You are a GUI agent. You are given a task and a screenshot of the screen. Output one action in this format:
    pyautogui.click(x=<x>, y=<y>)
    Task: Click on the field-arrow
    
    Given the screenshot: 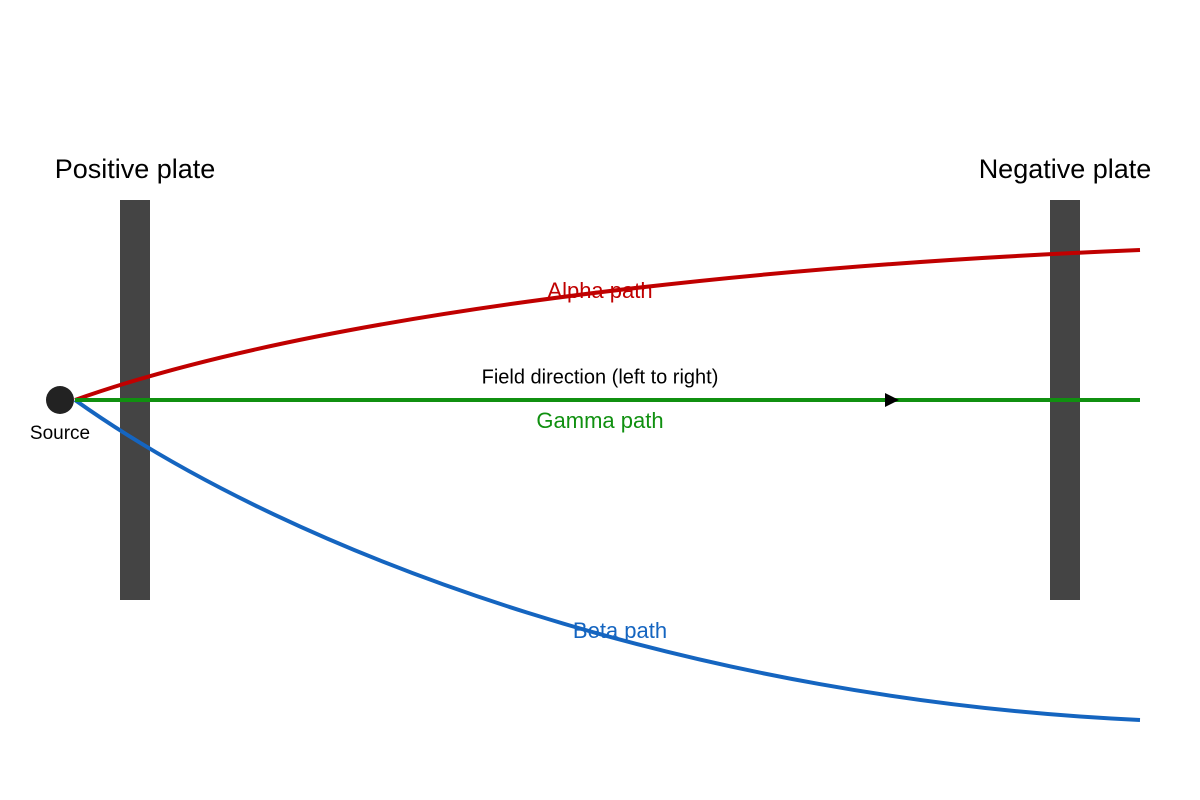 What is the action you would take?
    pyautogui.click(x=892, y=400)
    